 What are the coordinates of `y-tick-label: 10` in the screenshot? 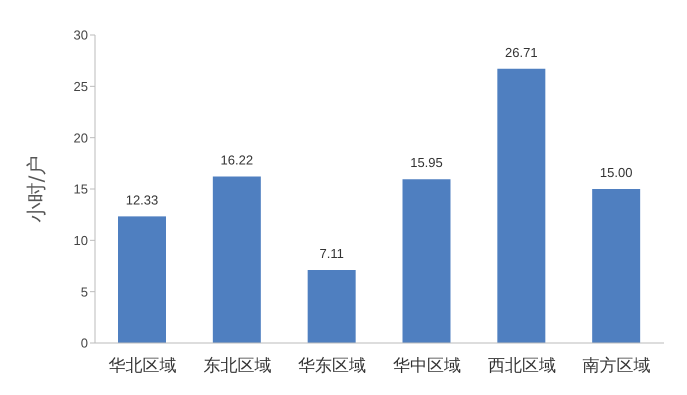 It's located at (81, 240).